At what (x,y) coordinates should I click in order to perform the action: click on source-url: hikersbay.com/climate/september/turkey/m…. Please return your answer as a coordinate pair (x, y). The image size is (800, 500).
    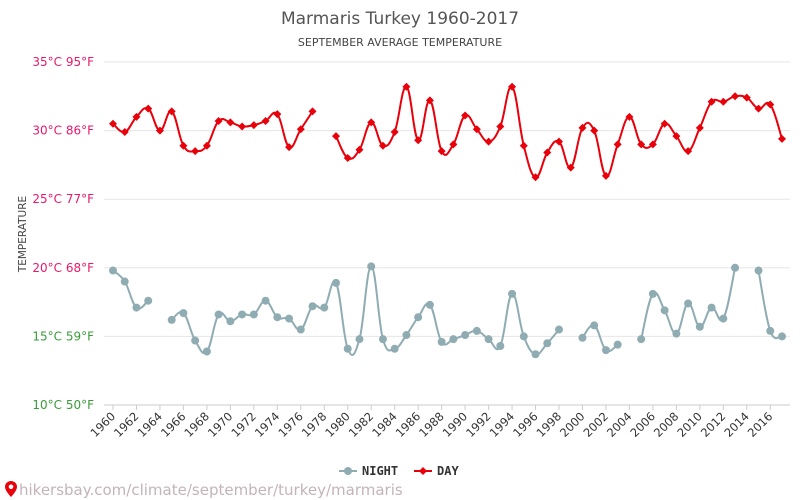
    Looking at the image, I should click on (211, 490).